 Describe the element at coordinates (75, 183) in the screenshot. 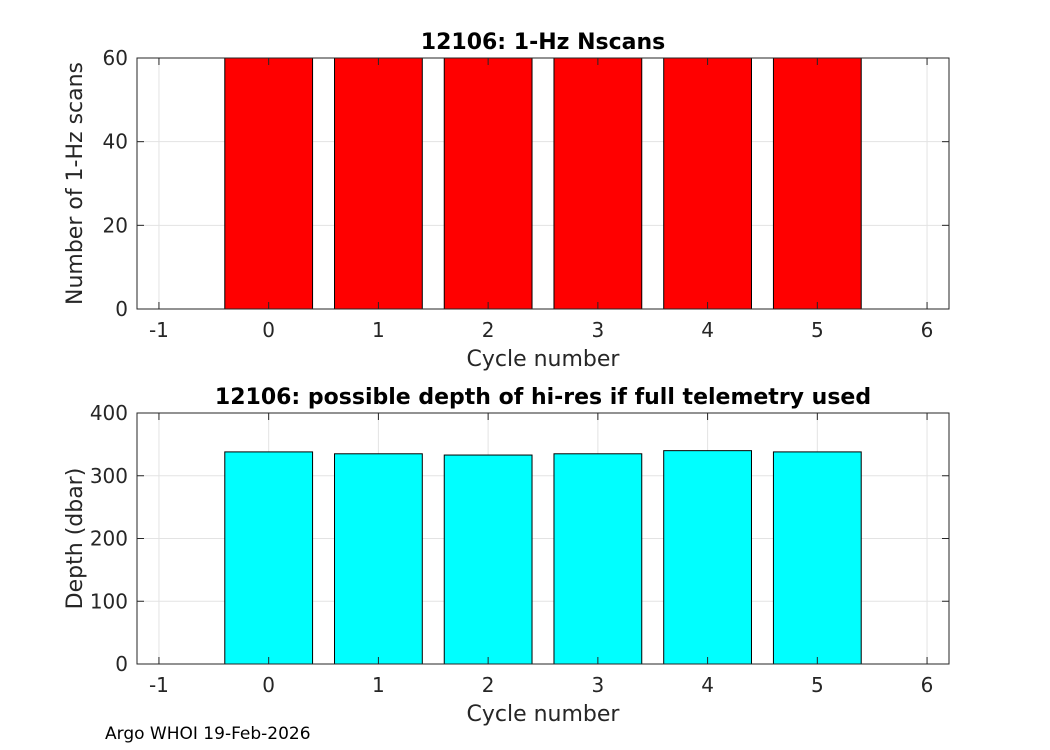

I see `nscans-y-axis-label: Number of 1-Hz scans` at that location.